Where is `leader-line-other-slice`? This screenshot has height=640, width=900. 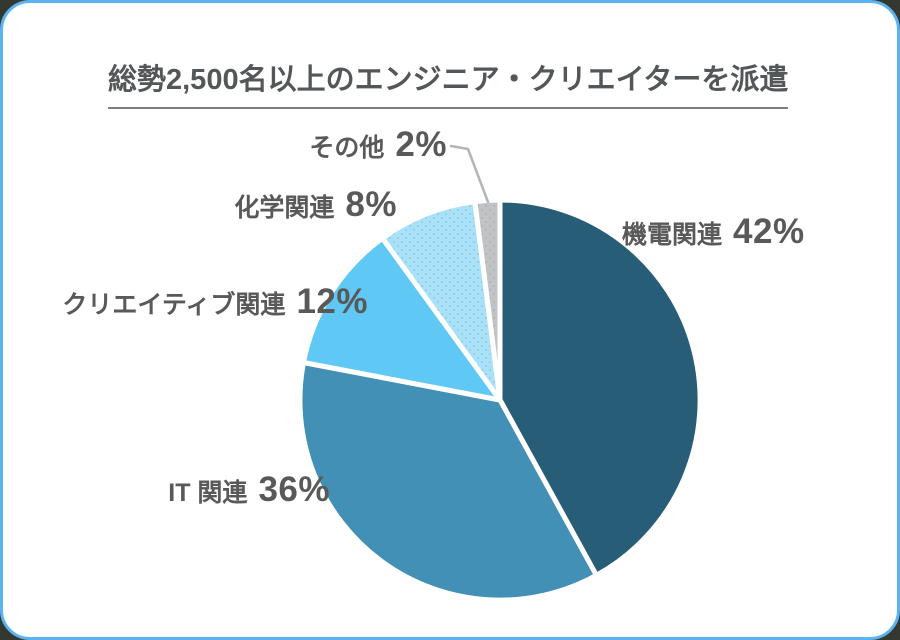
leader-line-other-slice is located at coordinates (469, 174).